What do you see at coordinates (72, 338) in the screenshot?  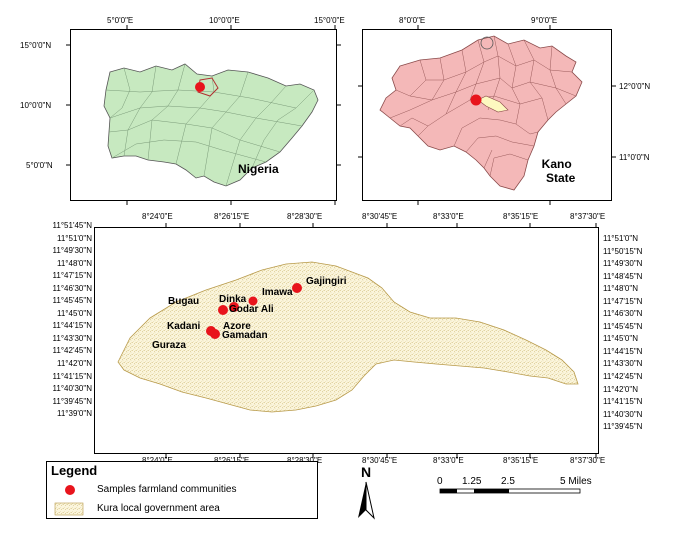 I see `kura-left-tick: 11°43'30"N` at bounding box center [72, 338].